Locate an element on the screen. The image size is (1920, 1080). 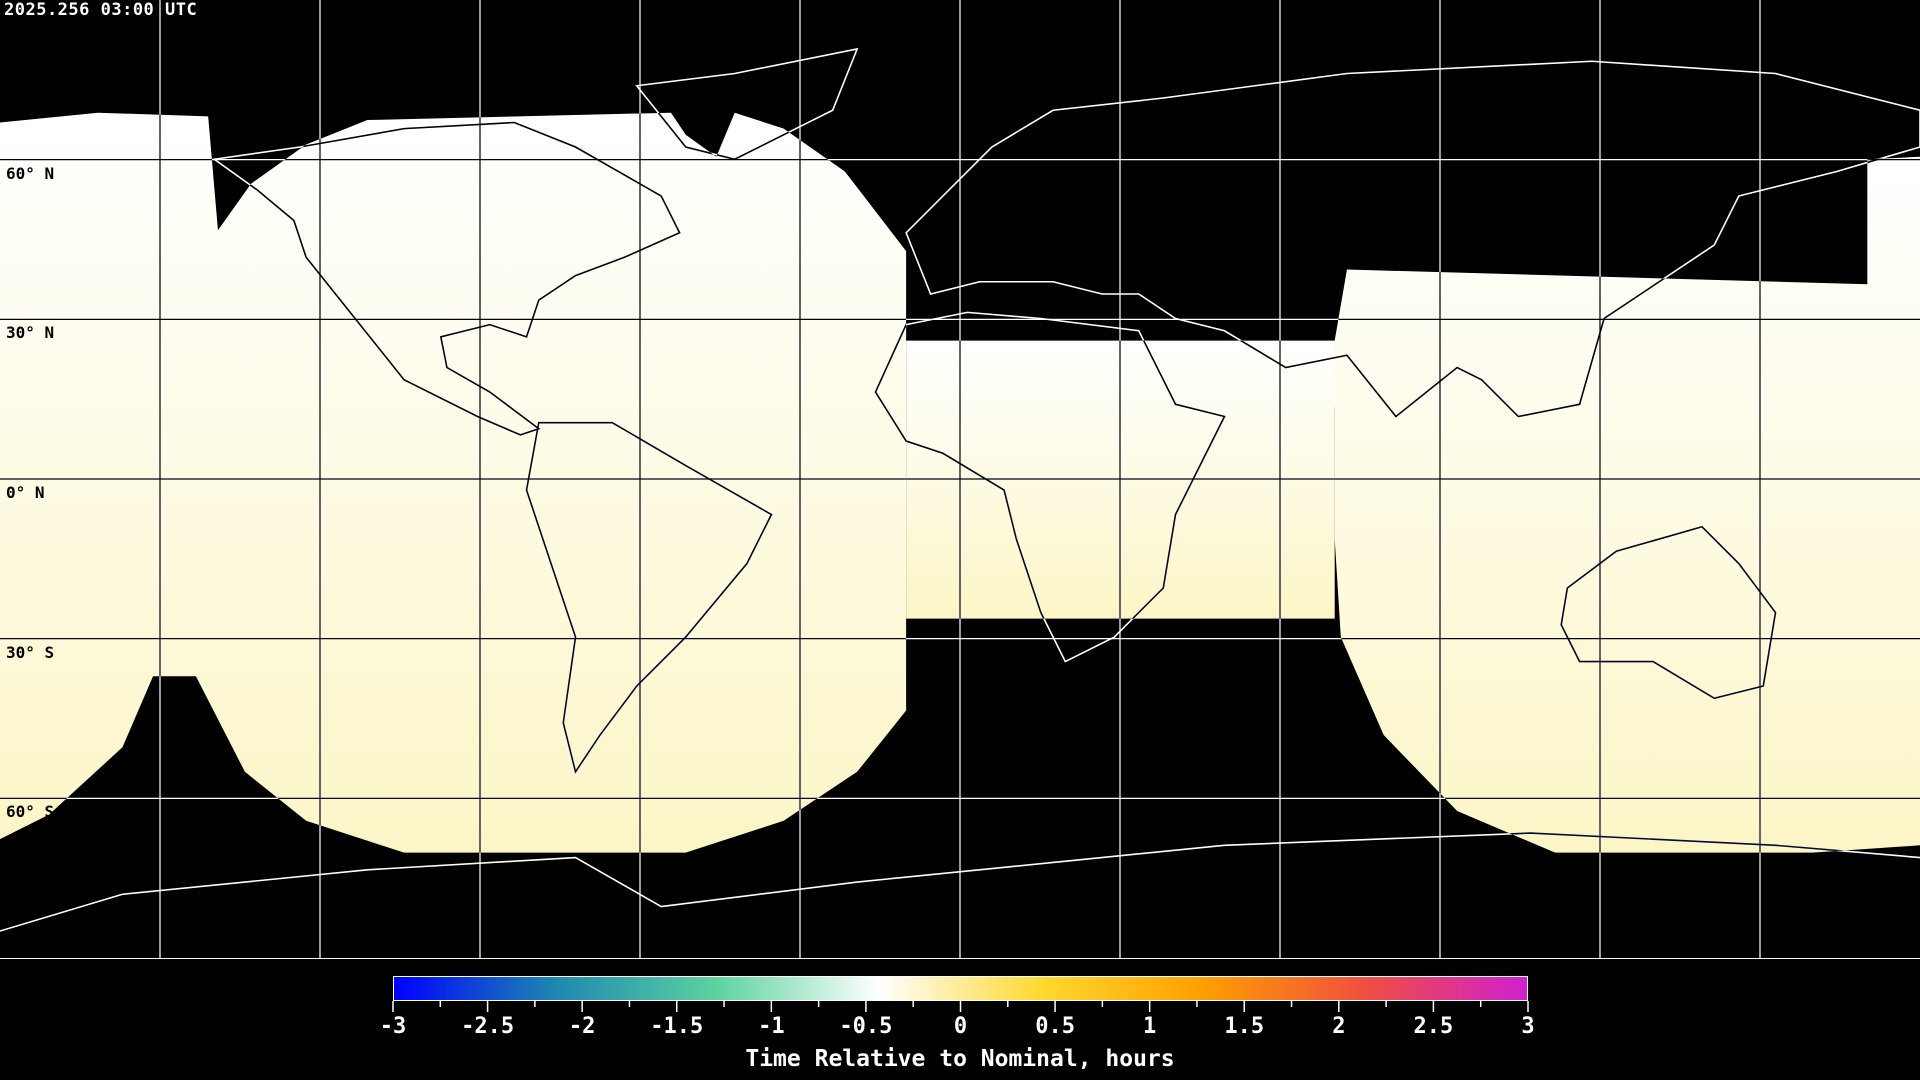
colorbar-tick-label: -0.5 is located at coordinates (866, 1026).